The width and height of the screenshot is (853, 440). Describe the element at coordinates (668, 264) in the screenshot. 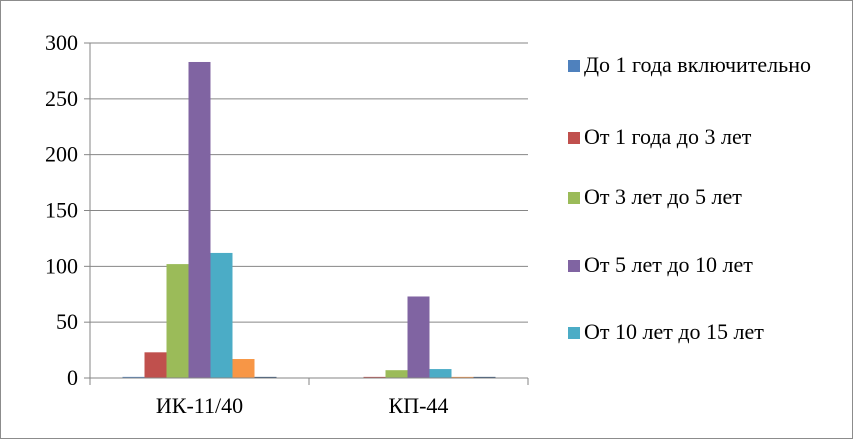

I see `legend-label: От 5 лет до 10 лет` at that location.